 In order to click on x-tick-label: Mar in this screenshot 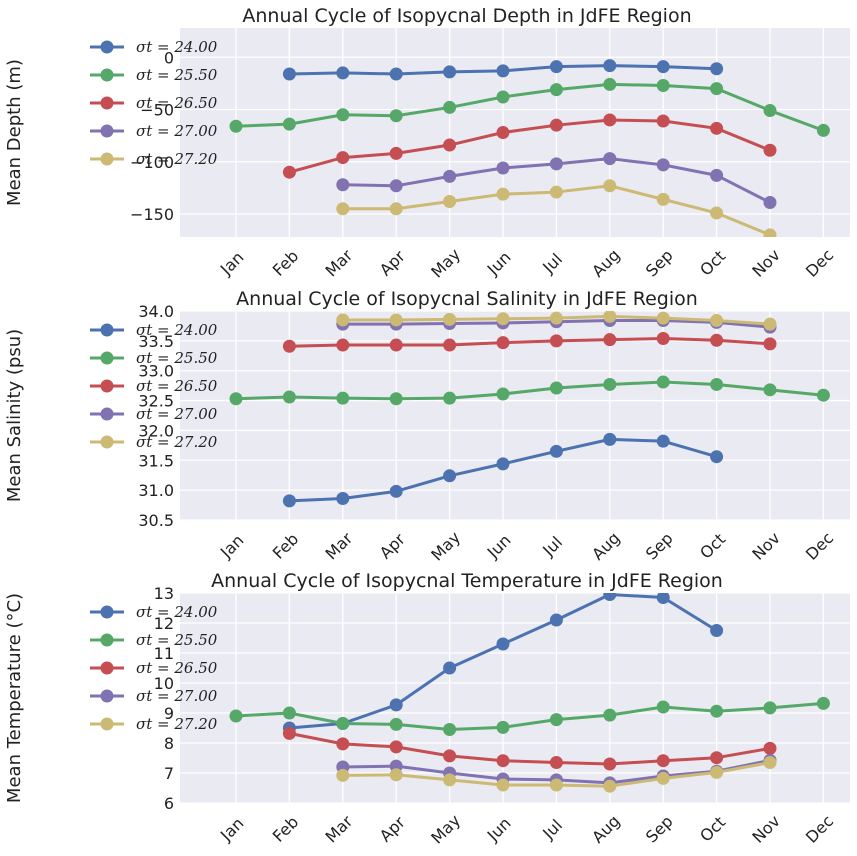, I will do `click(339, 545)`.